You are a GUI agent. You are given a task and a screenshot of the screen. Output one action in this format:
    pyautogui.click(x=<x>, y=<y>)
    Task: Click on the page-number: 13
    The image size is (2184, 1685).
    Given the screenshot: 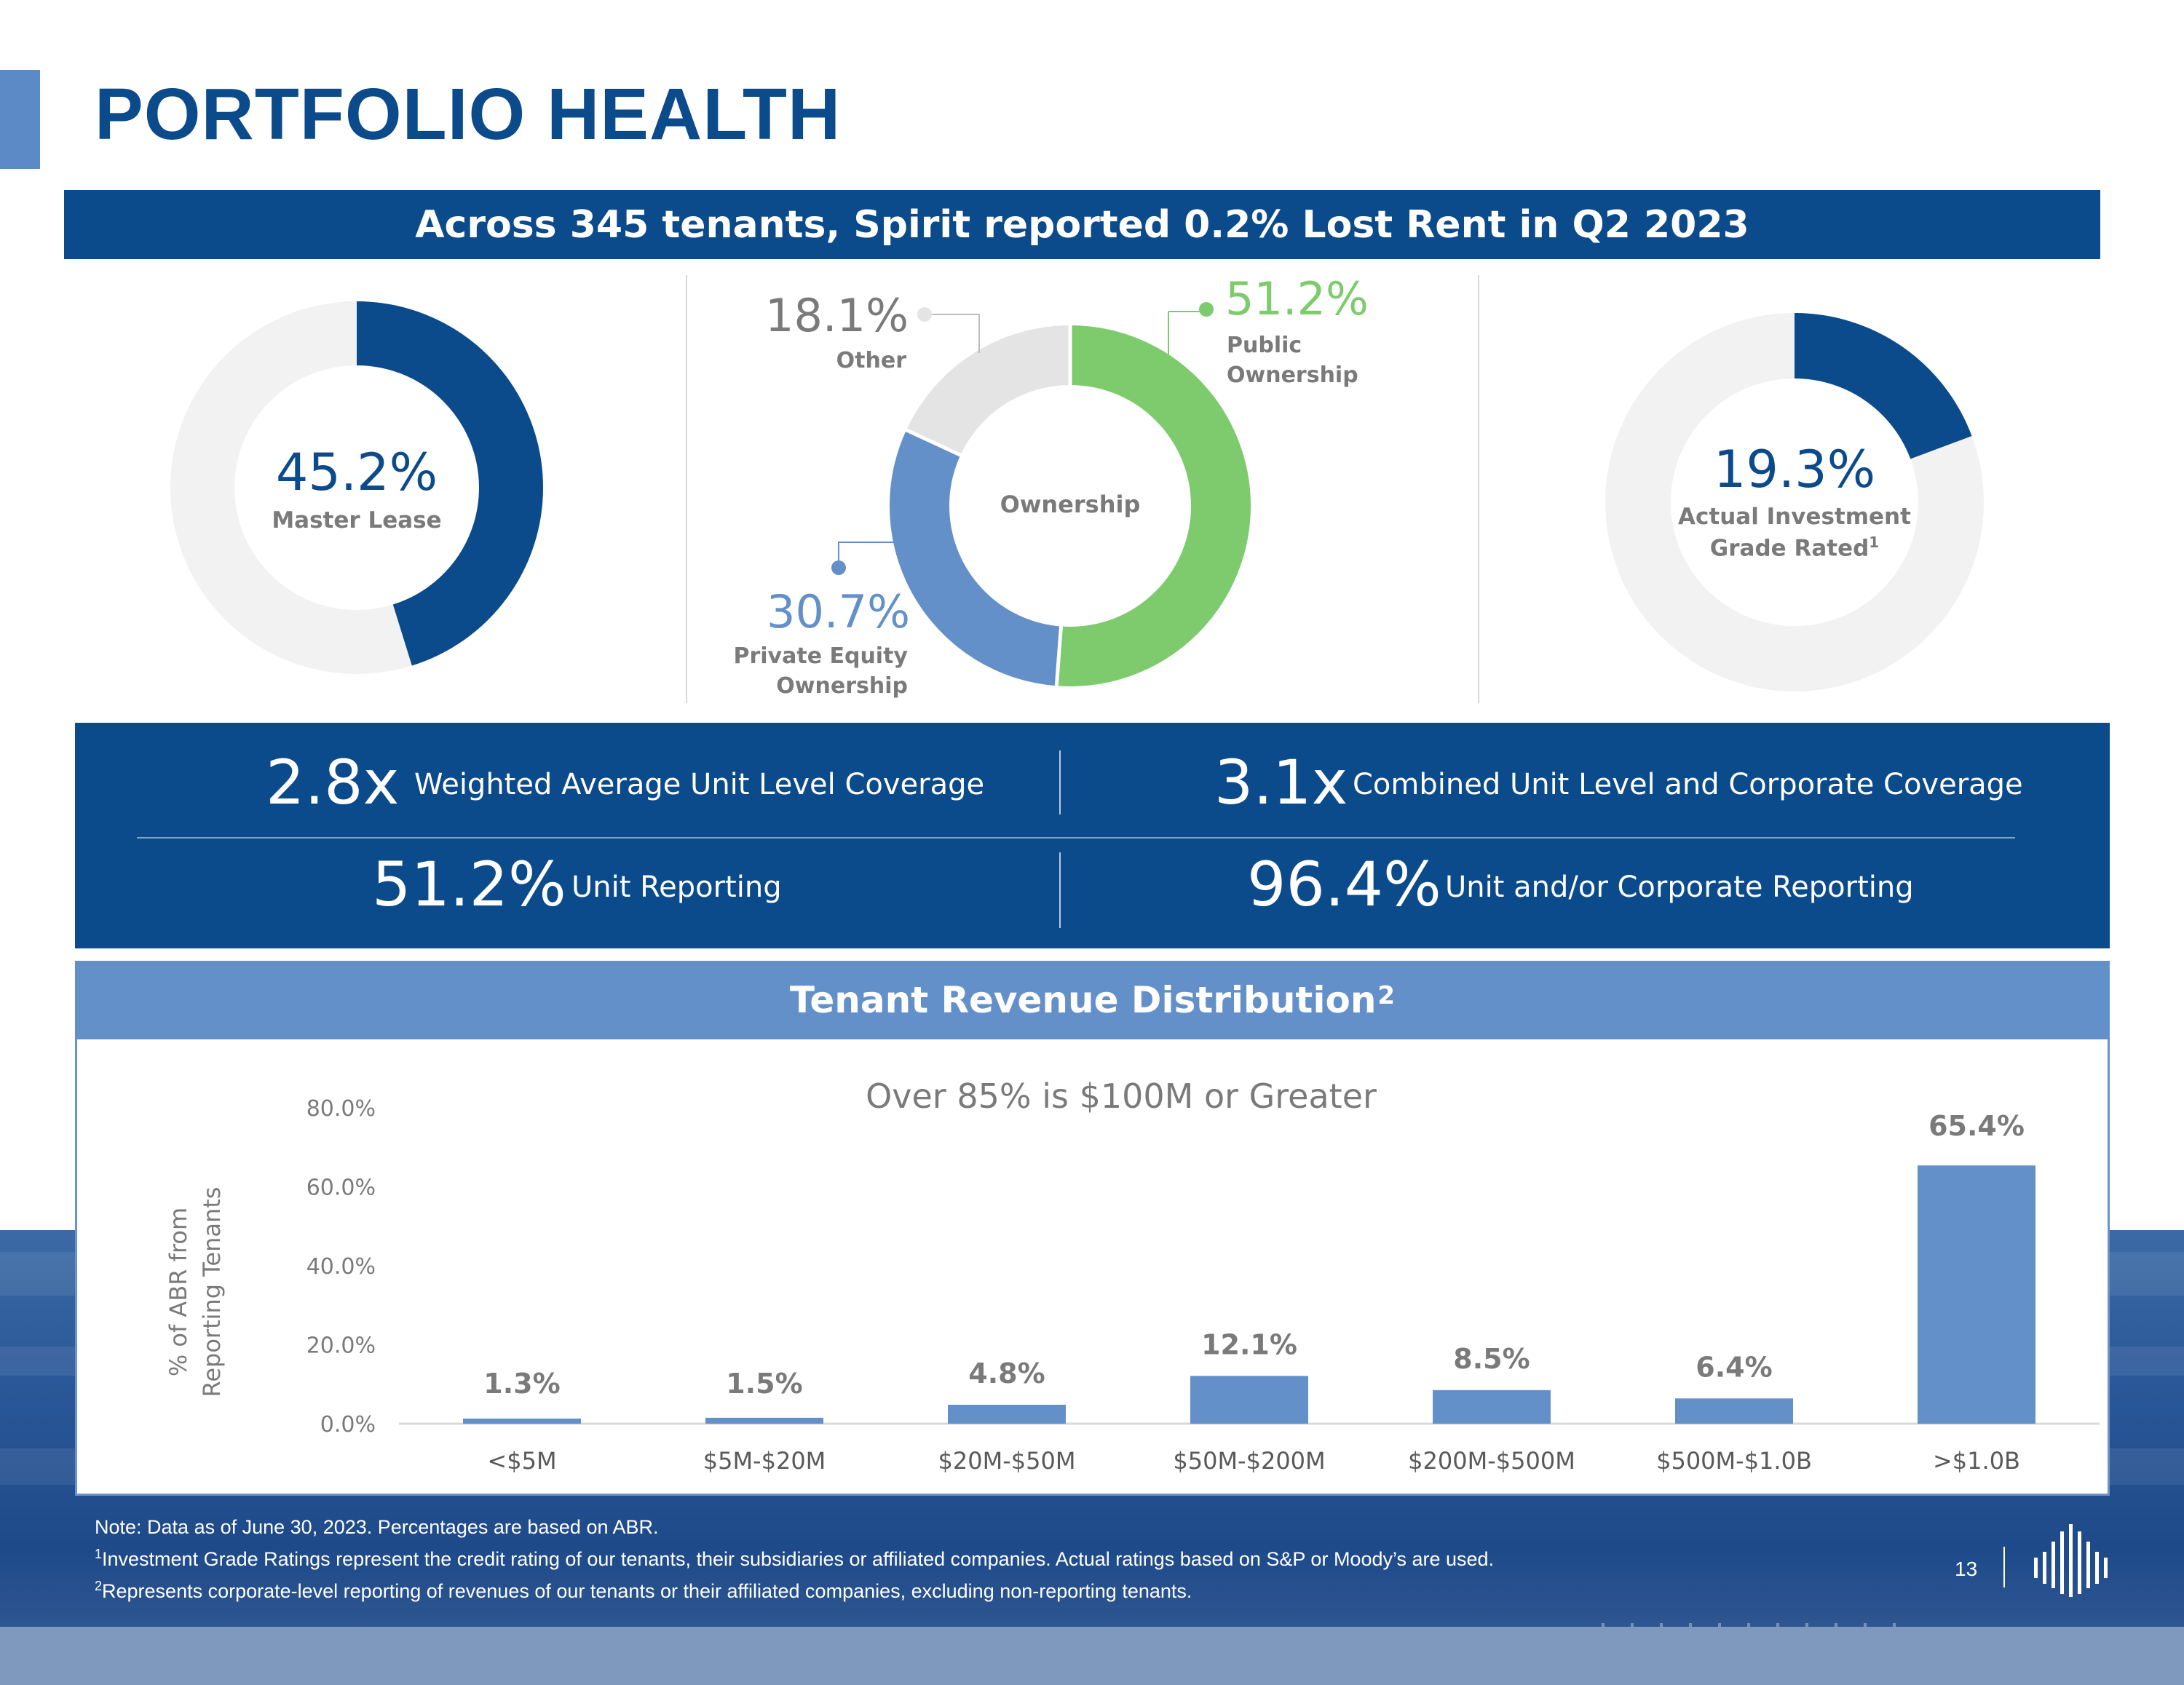 What is the action you would take?
    pyautogui.click(x=1966, y=1569)
    